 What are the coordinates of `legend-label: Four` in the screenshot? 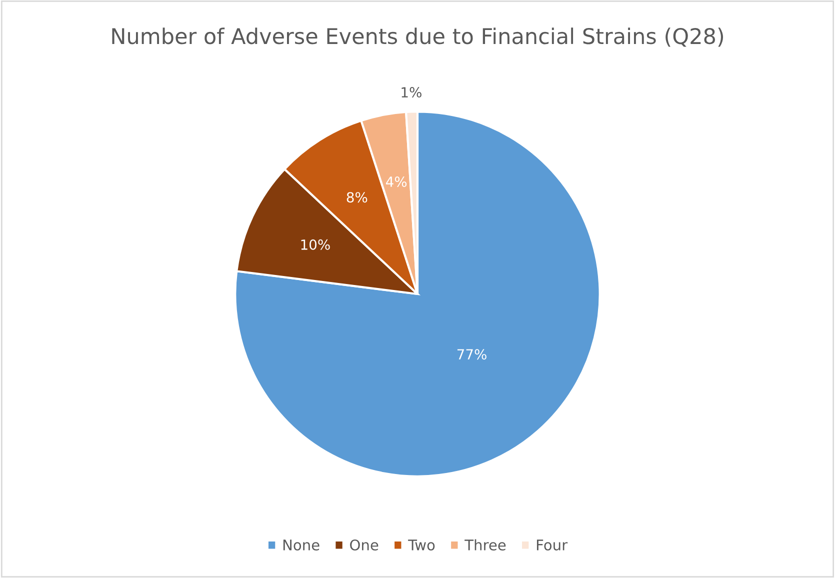 It's located at (552, 545).